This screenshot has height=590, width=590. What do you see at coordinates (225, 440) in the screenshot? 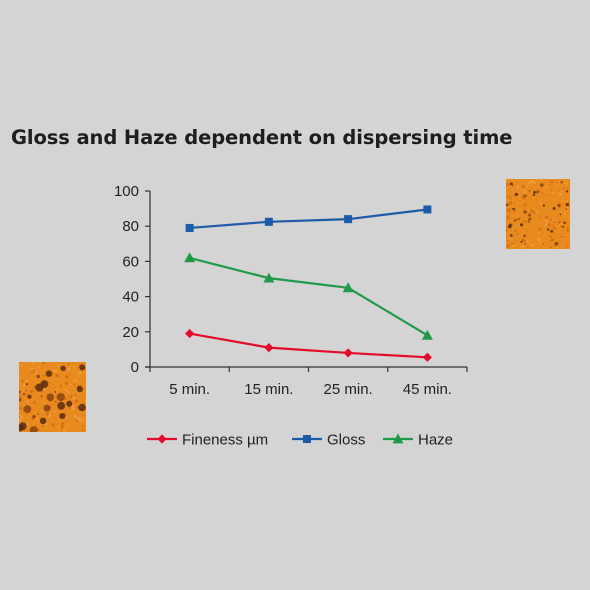
I see `legend-label: Fineness µm` at bounding box center [225, 440].